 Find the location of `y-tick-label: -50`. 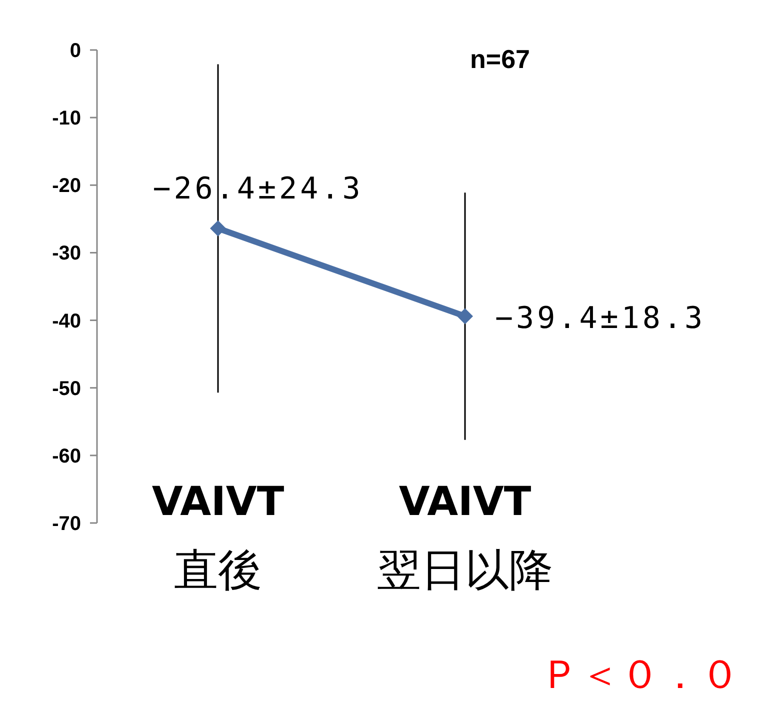

y-tick-label: -50 is located at coordinates (66, 389).